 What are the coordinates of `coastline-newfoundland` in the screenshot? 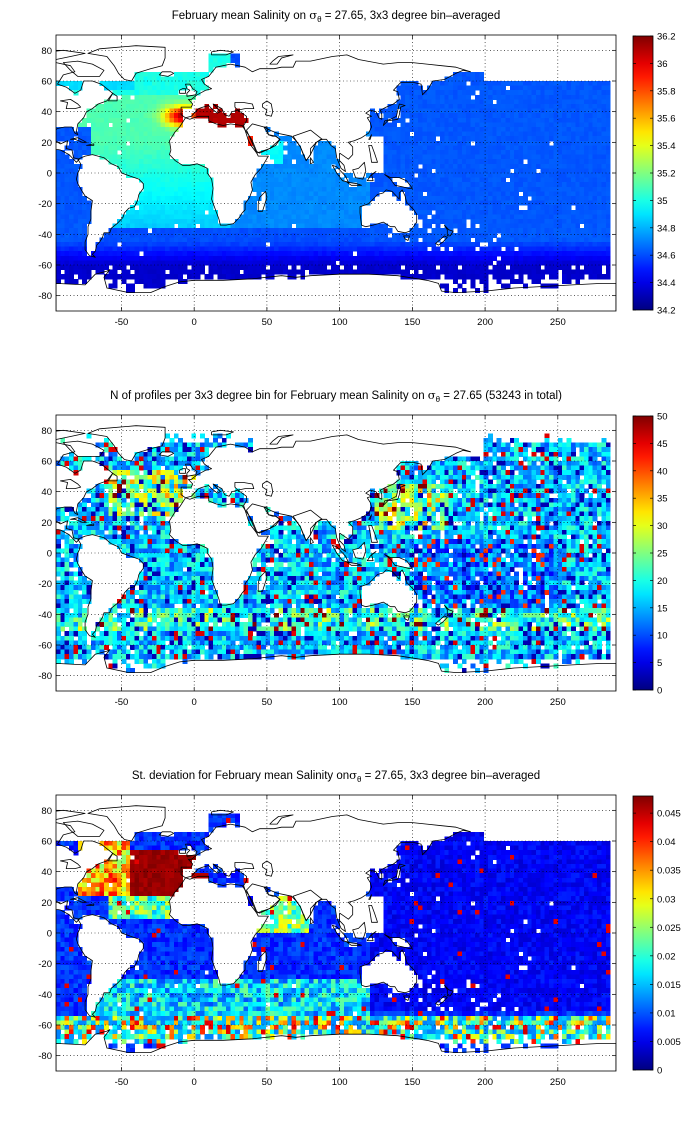 It's located at (113, 97).